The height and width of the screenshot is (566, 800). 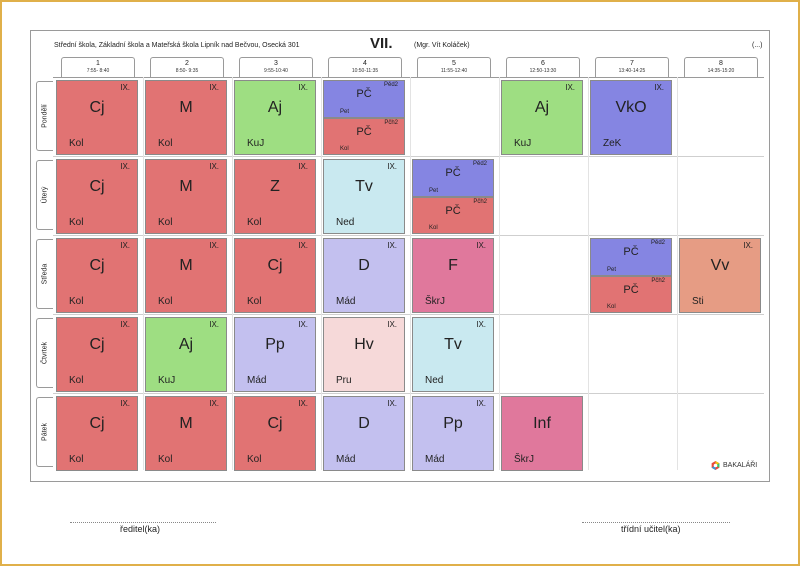 What do you see at coordinates (631, 107) in the screenshot?
I see `lesson-subject: VkO` at bounding box center [631, 107].